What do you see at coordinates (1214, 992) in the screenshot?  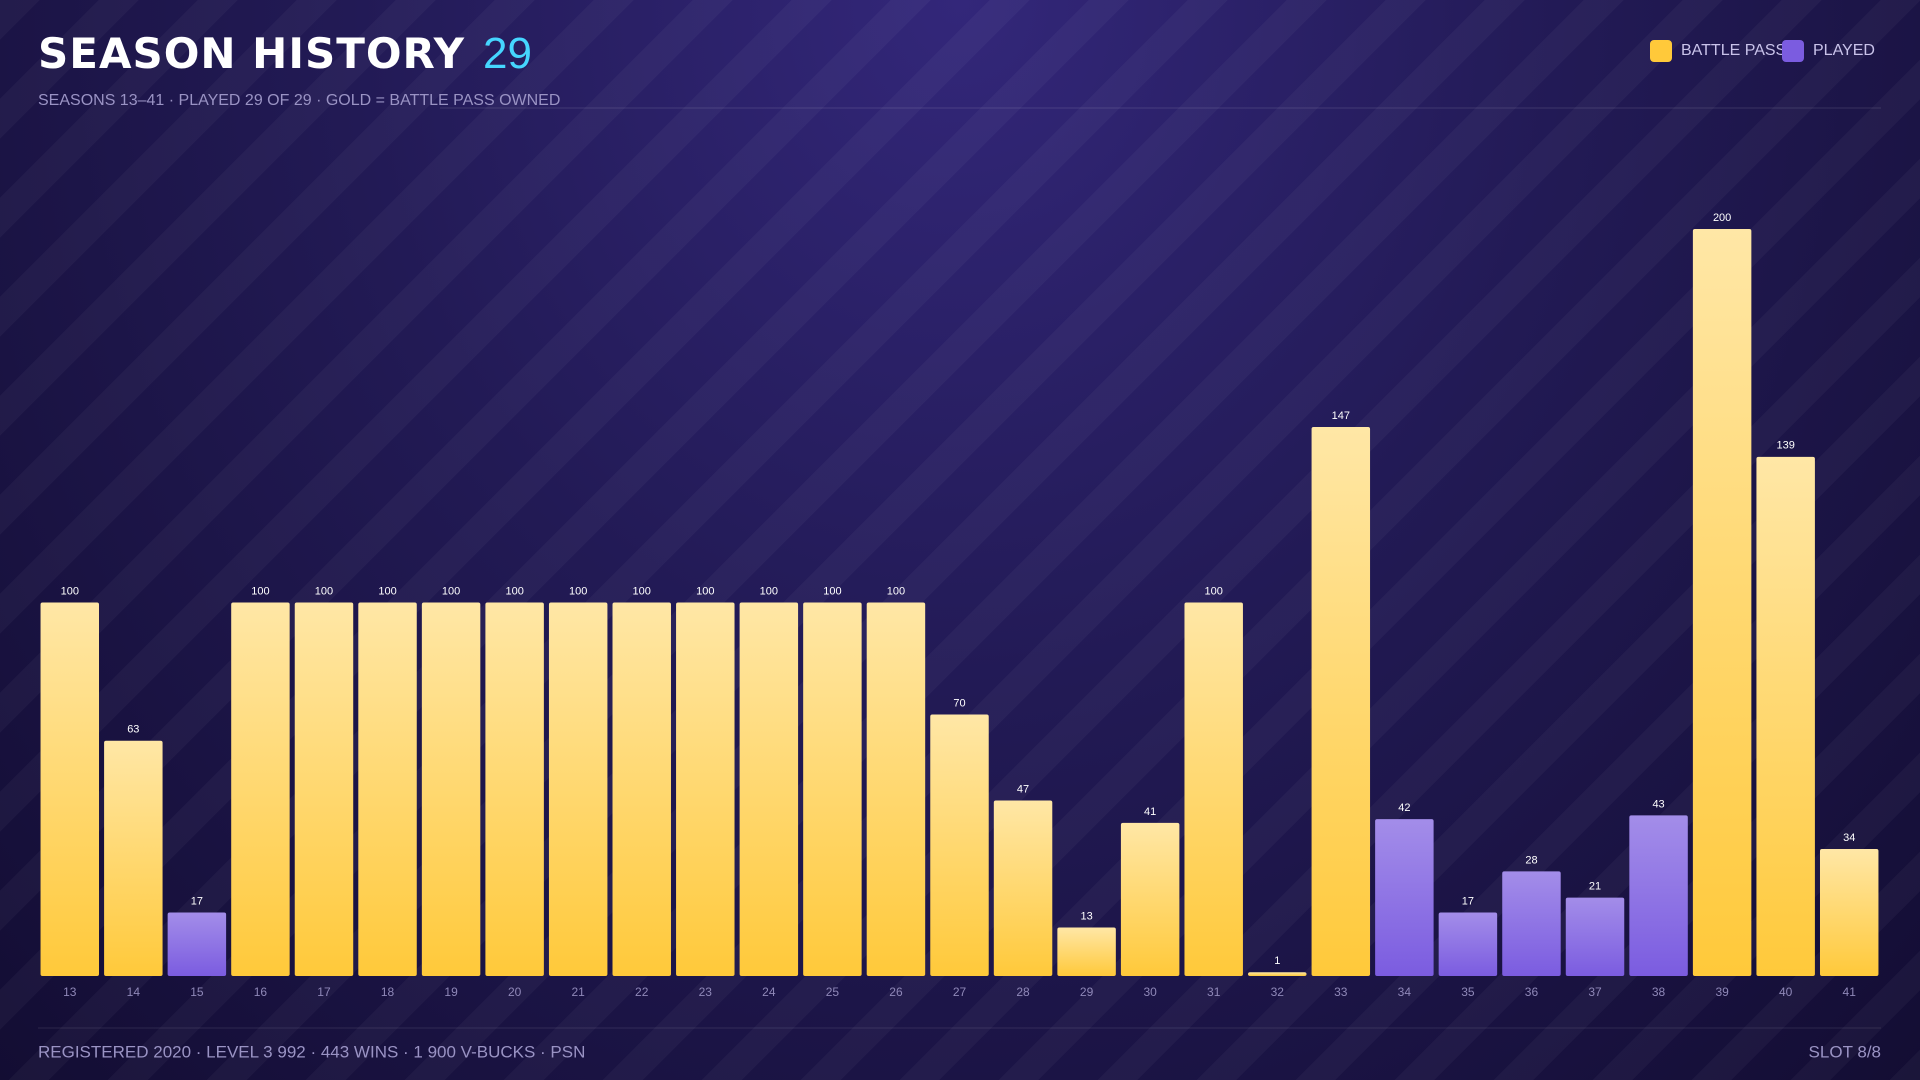 I see `x-tick-label: 31` at bounding box center [1214, 992].